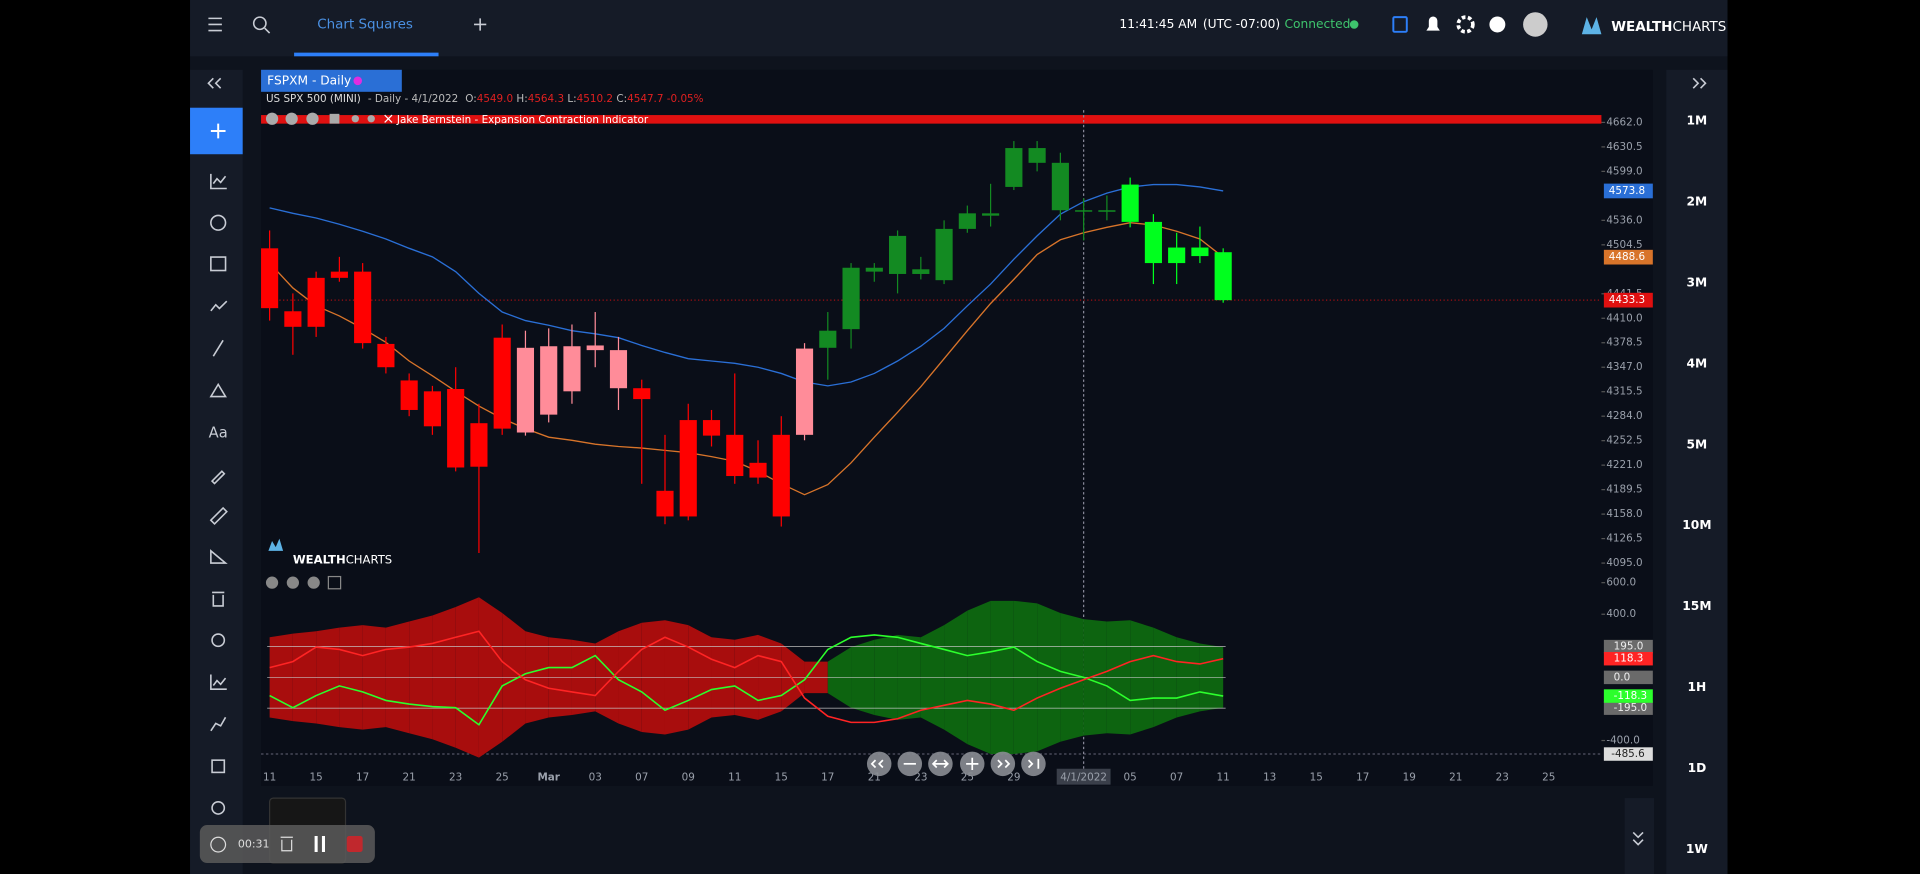 This screenshot has height=874, width=1920. Describe the element at coordinates (1697, 768) in the screenshot. I see `timeframe: 1D` at that location.